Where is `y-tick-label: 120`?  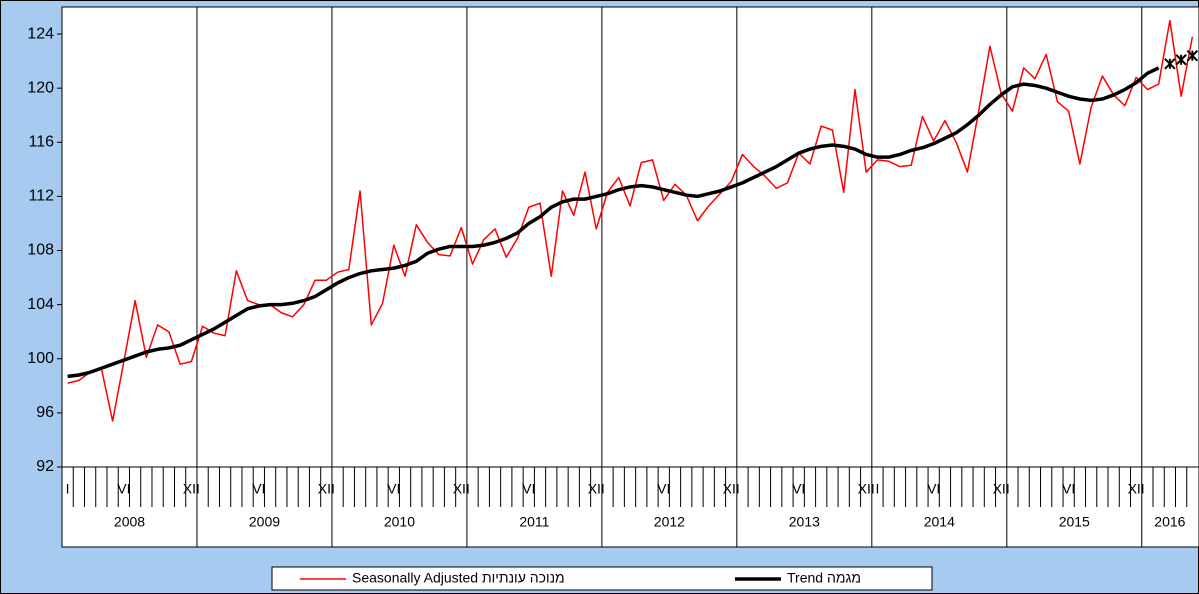 y-tick-label: 120 is located at coordinates (40, 87).